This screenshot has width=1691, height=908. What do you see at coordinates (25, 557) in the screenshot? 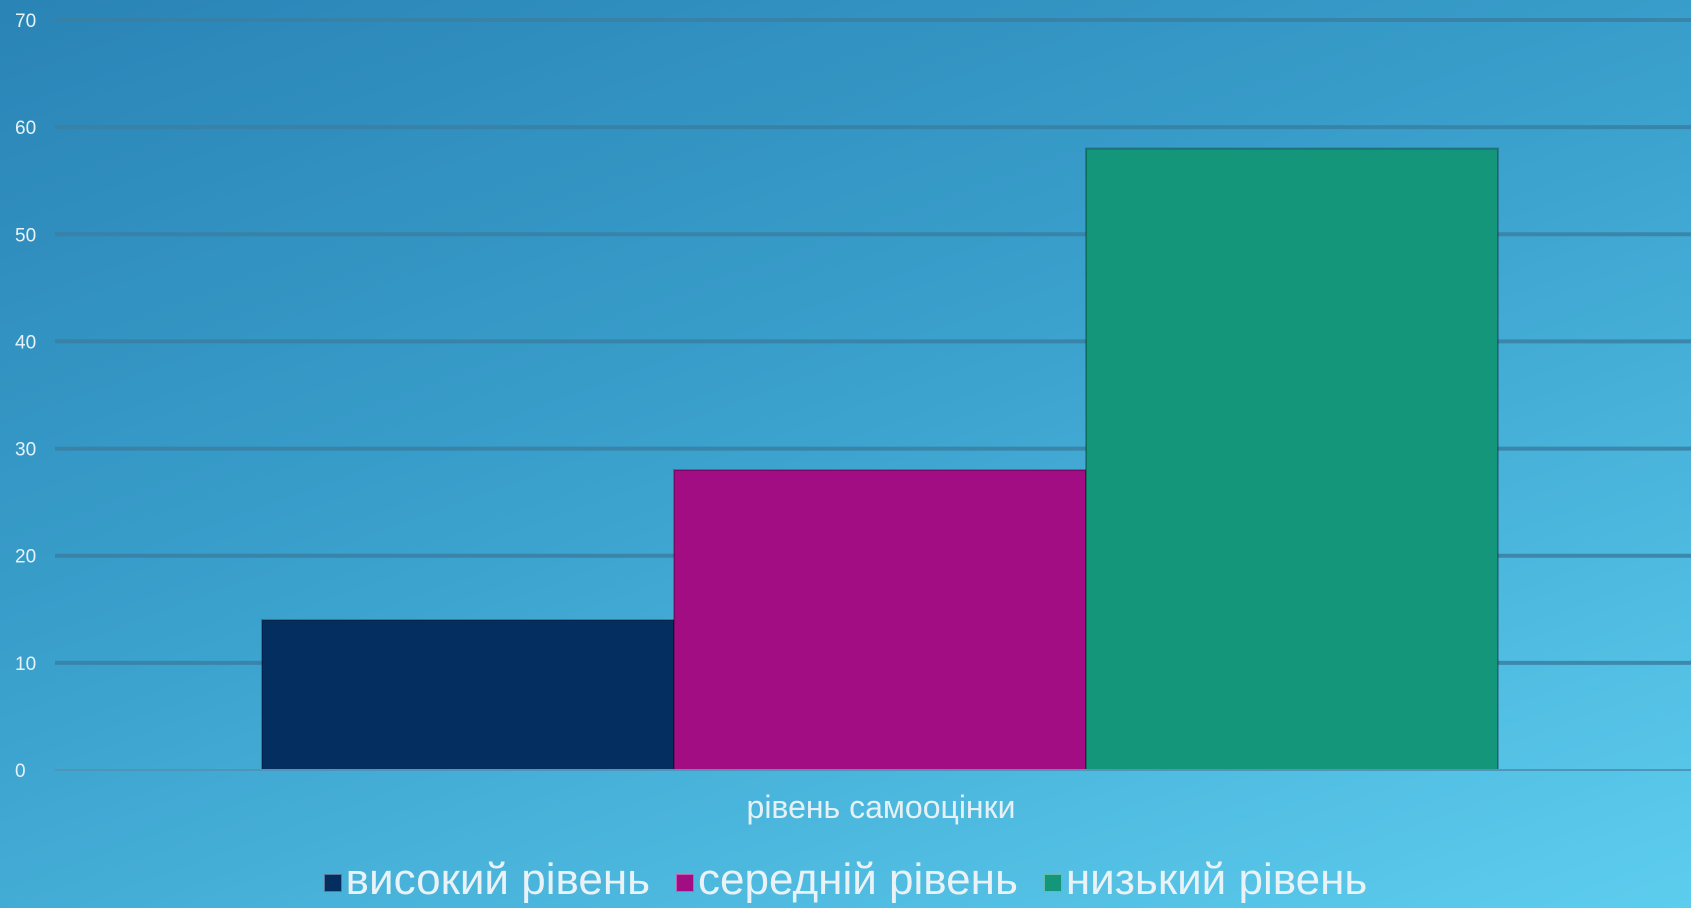
I see `y-tick-label: 20` at bounding box center [25, 557].